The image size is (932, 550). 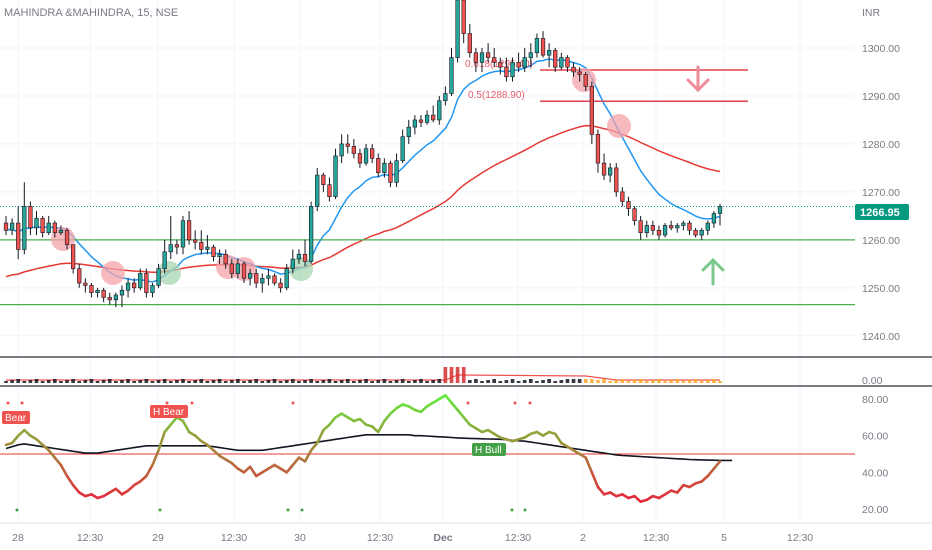 What do you see at coordinates (16, 418) in the screenshot?
I see `svg-text: Bear` at bounding box center [16, 418].